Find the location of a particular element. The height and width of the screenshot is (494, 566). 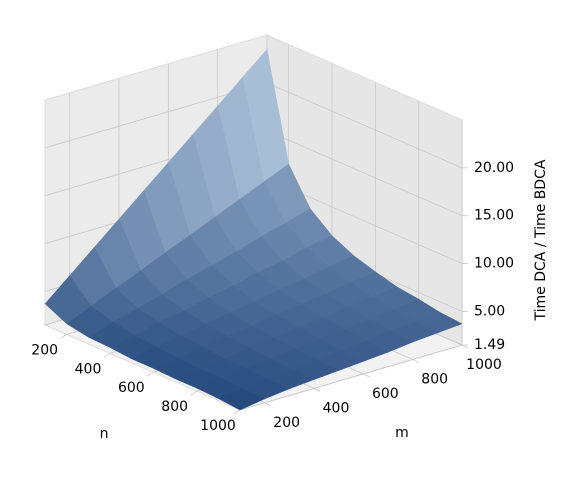

x-tick-label: 800 is located at coordinates (174, 407).